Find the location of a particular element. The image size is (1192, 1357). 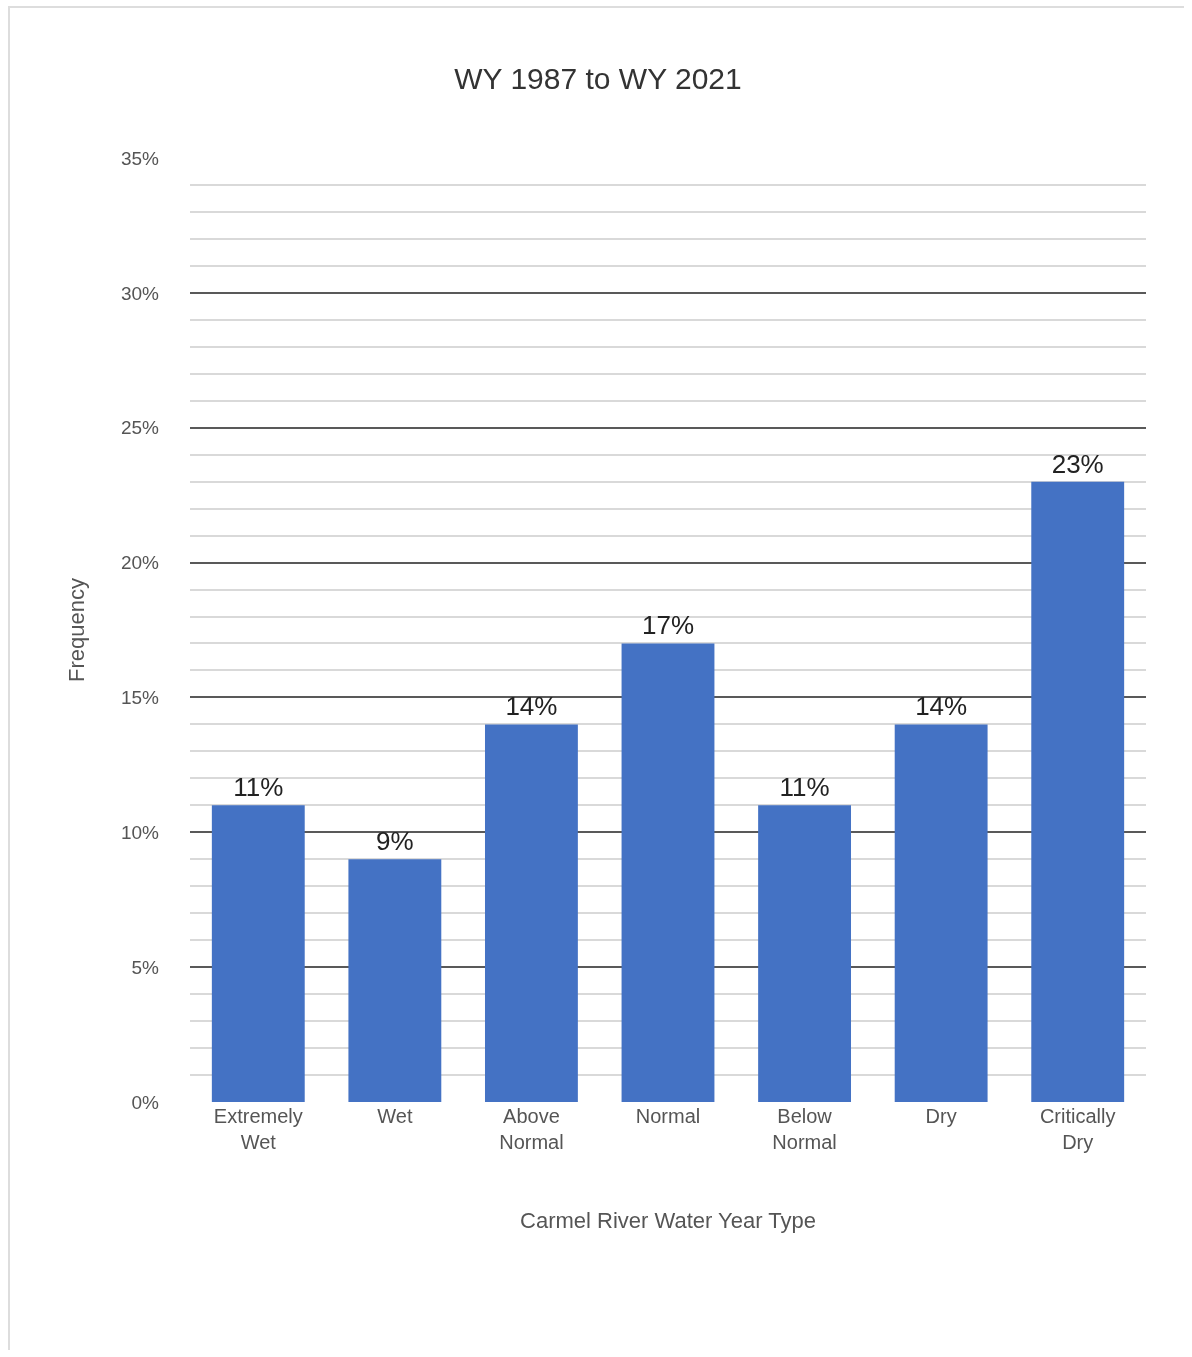

x-tick-label: Below Normal is located at coordinates (804, 1129).